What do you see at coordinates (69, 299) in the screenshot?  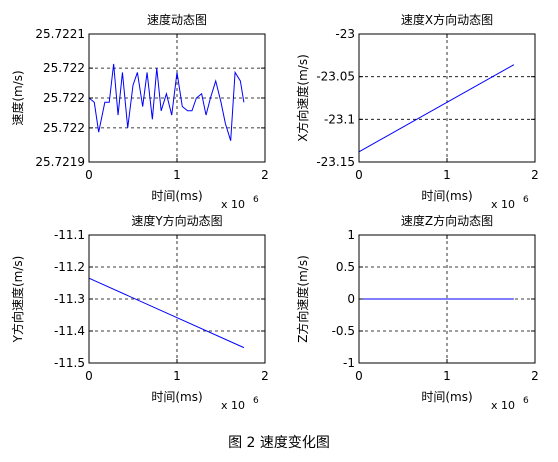 I see `y-tick-label: -11.3` at bounding box center [69, 299].